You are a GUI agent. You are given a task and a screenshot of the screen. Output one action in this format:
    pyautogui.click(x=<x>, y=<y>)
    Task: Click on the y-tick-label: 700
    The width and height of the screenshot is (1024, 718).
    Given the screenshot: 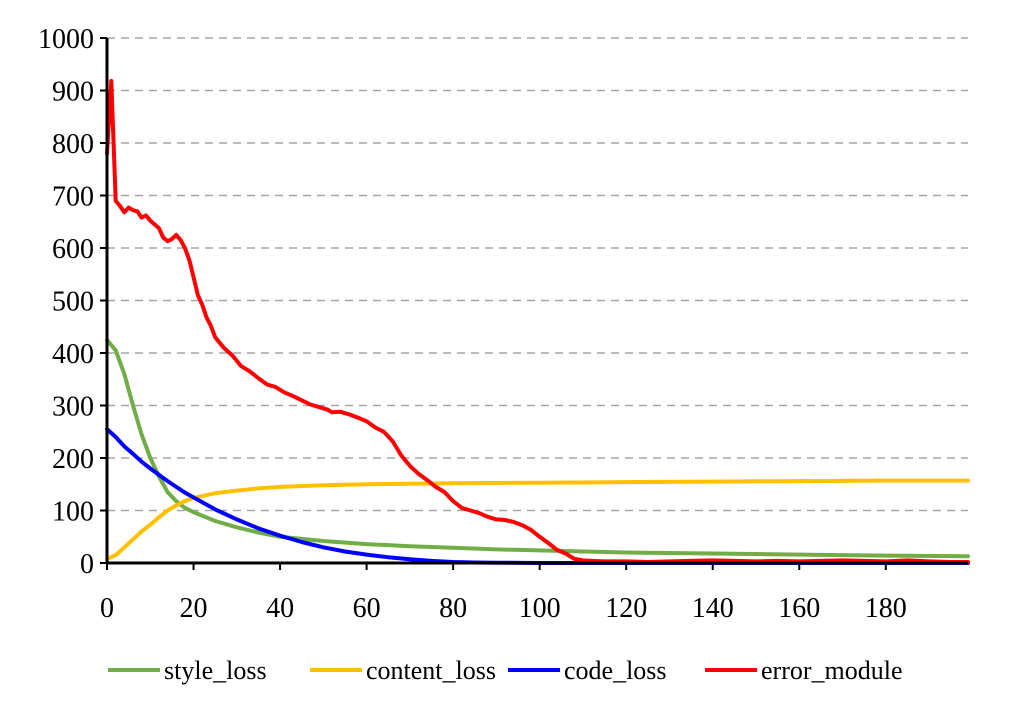 What is the action you would take?
    pyautogui.click(x=73, y=197)
    